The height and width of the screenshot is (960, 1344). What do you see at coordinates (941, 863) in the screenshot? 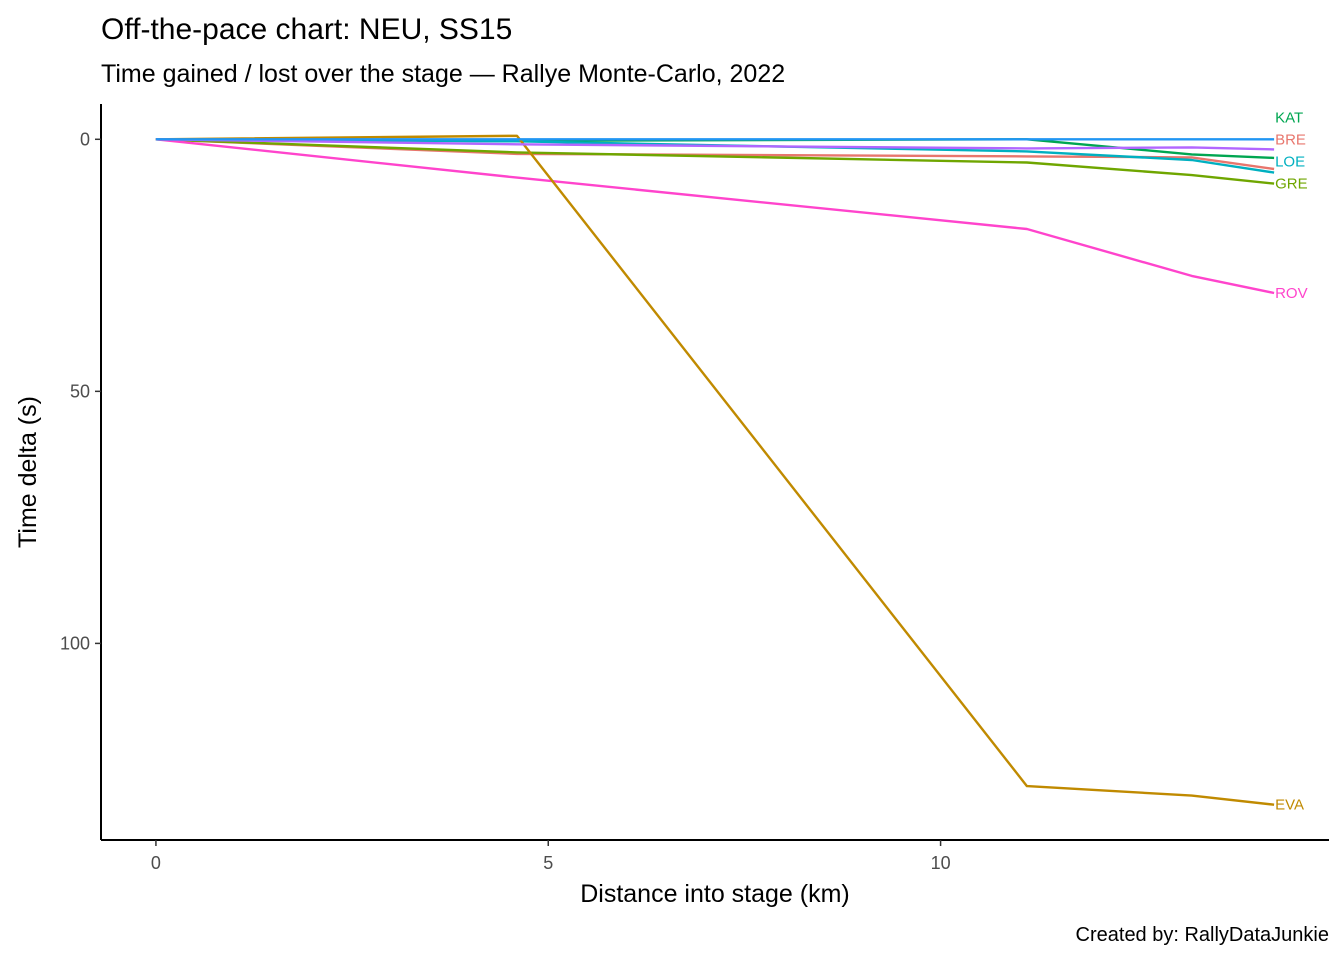
I see `x-tick-label: 10` at bounding box center [941, 863].